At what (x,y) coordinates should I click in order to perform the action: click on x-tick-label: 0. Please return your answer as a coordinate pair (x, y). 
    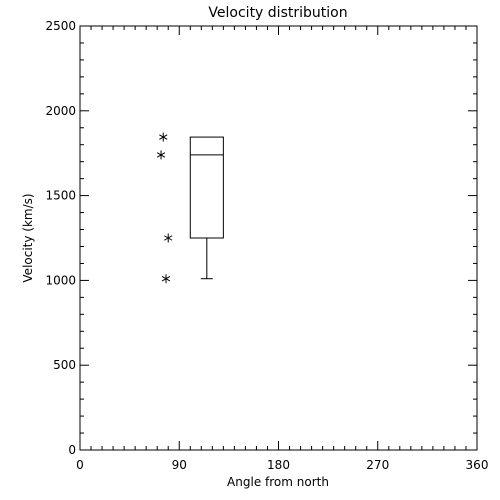
    Looking at the image, I should click on (80, 465).